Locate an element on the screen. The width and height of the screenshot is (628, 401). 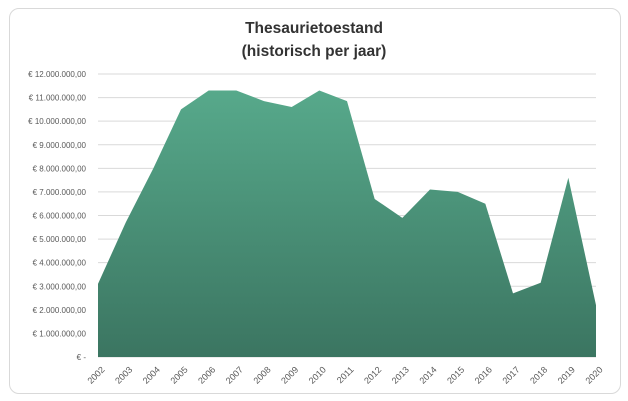
y-tick-label: € 2.000.000,00 is located at coordinates (60, 310).